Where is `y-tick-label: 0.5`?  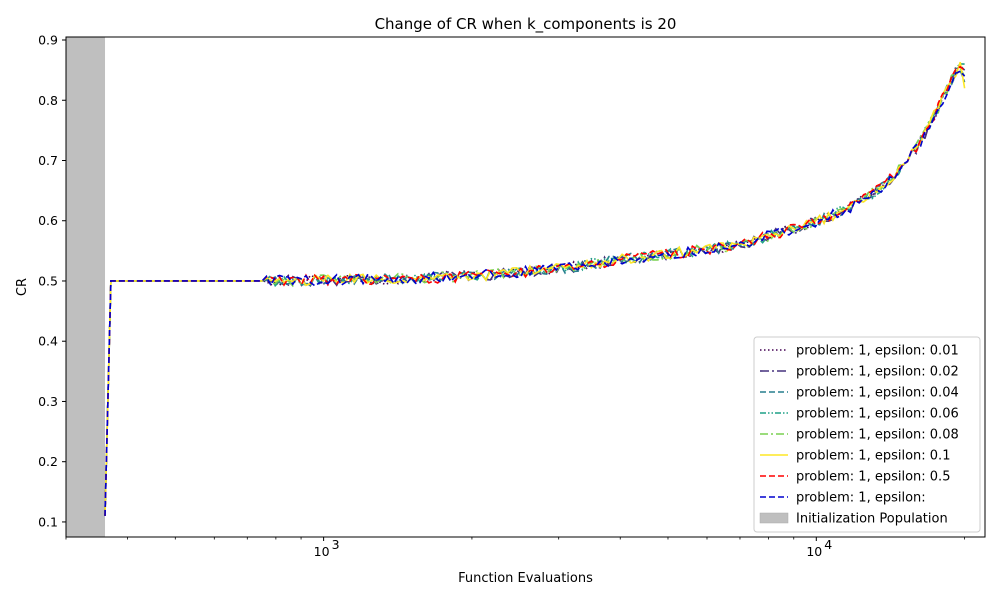
y-tick-label: 0.5 is located at coordinates (48, 280).